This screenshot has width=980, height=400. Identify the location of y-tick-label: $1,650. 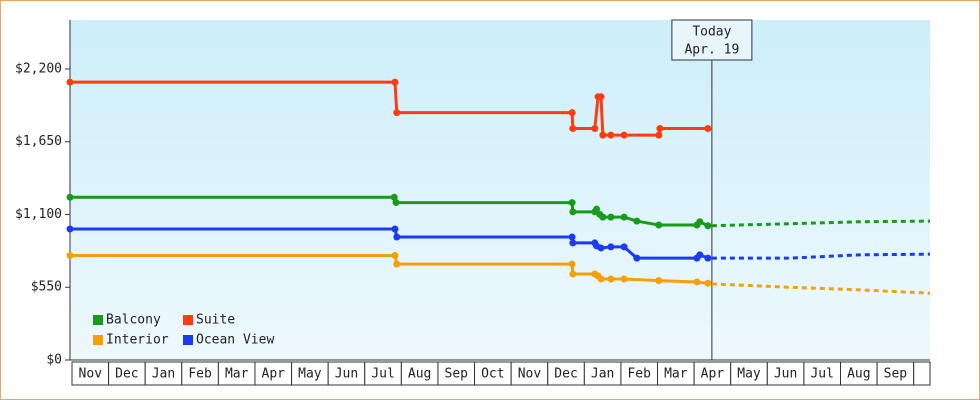
(38, 141).